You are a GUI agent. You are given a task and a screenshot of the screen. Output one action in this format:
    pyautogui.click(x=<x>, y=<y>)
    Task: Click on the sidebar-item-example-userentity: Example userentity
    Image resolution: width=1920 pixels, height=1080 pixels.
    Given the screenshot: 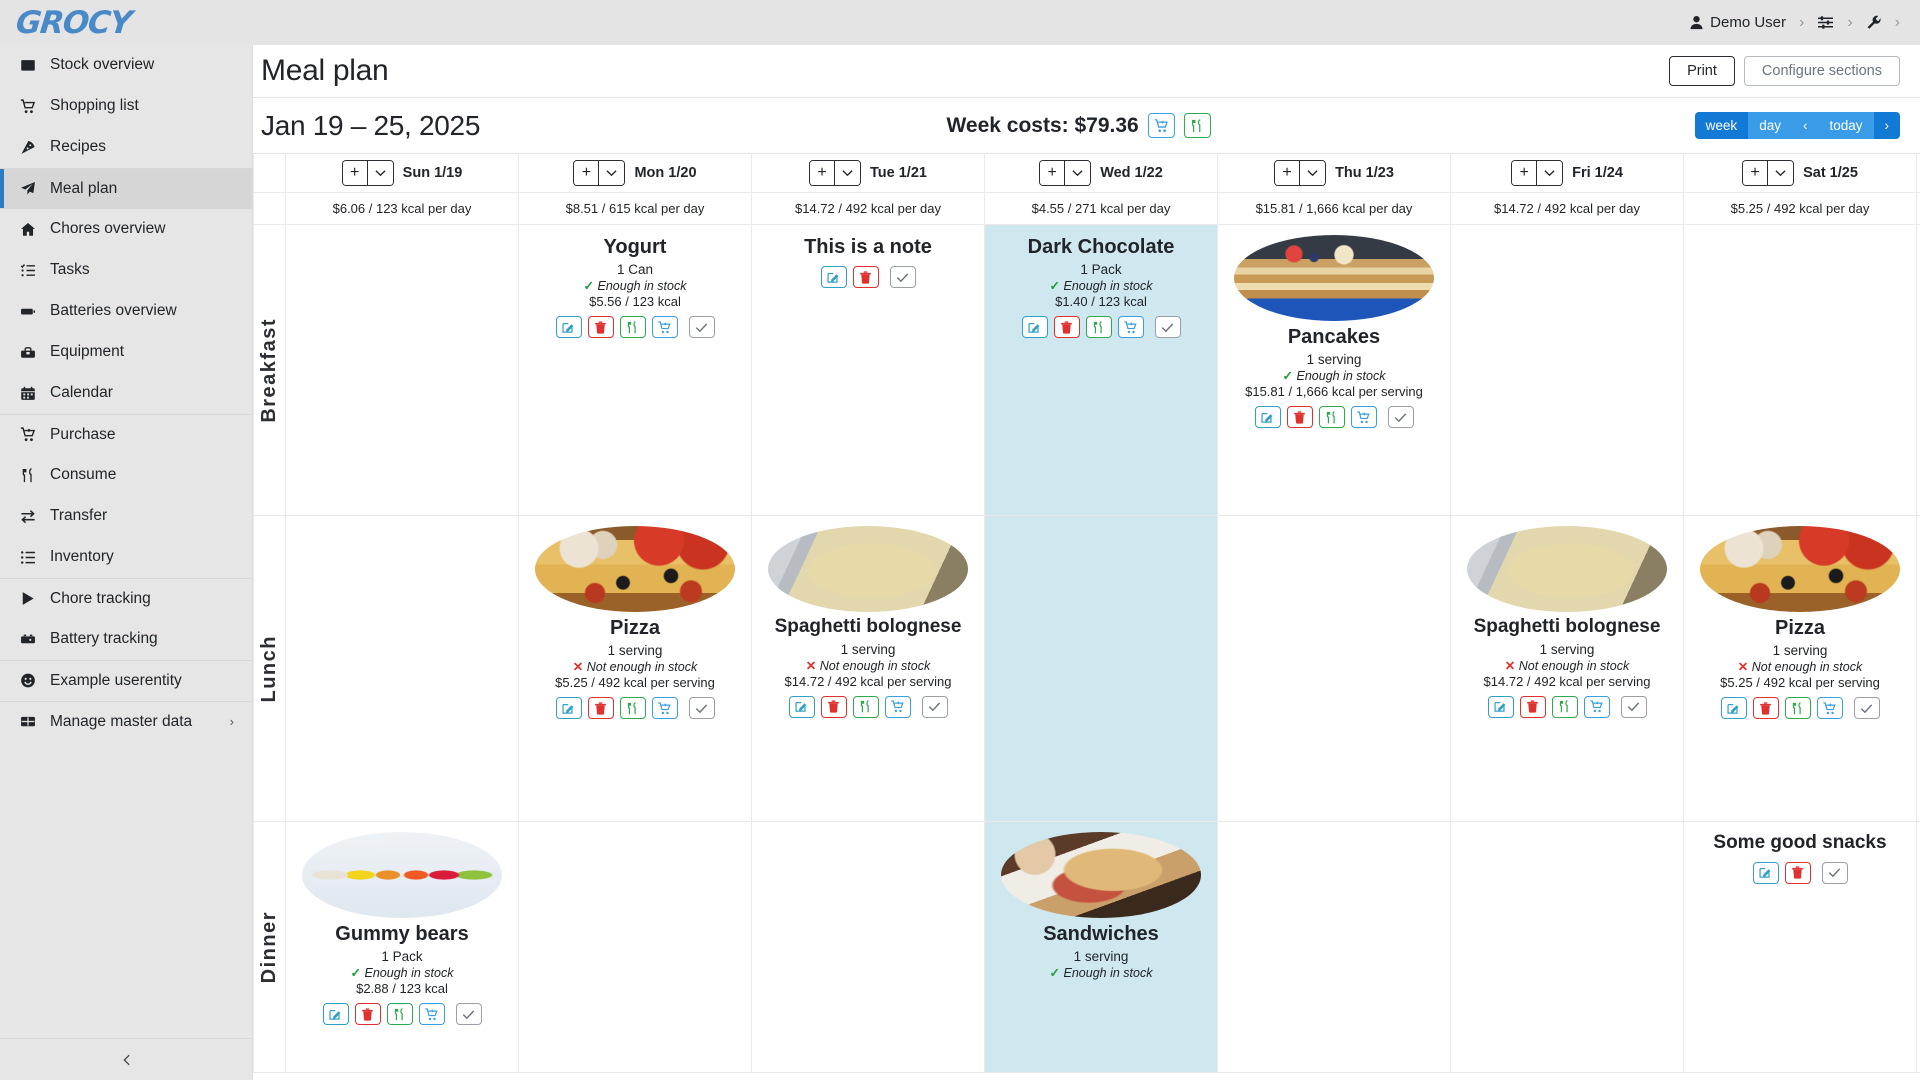 What is the action you would take?
    pyautogui.click(x=126, y=680)
    